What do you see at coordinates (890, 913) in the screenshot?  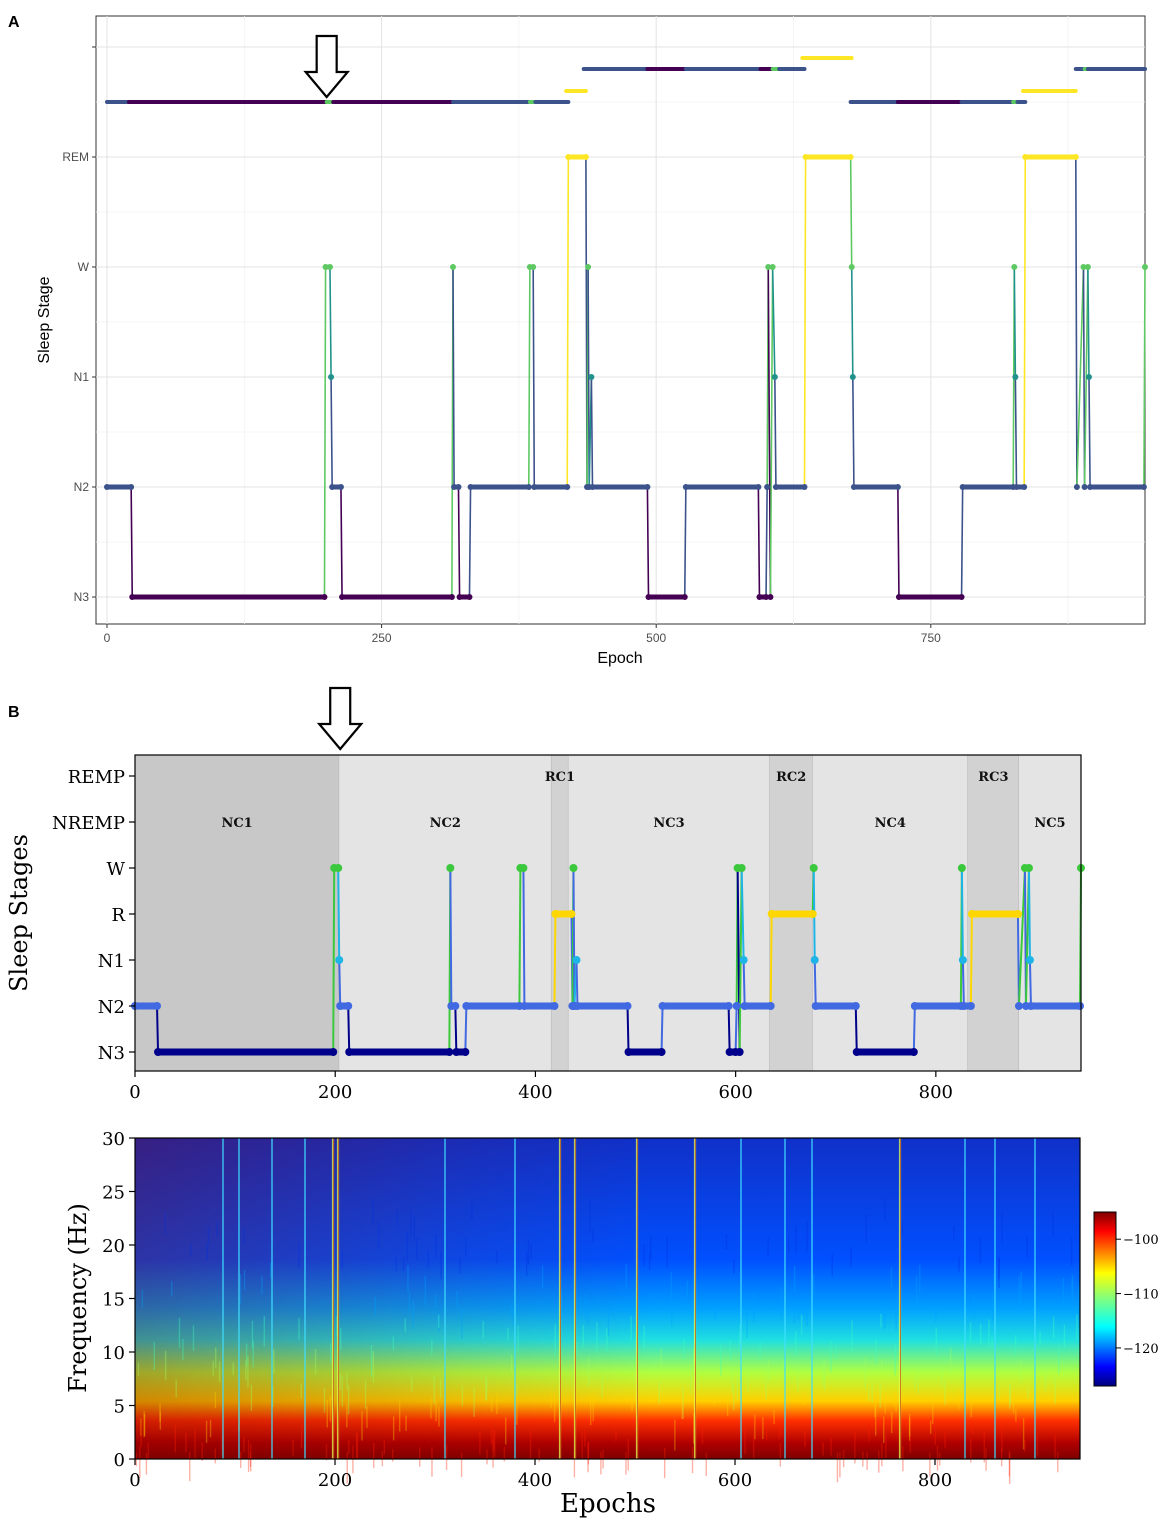 I see `panel-b-cycle-band` at bounding box center [890, 913].